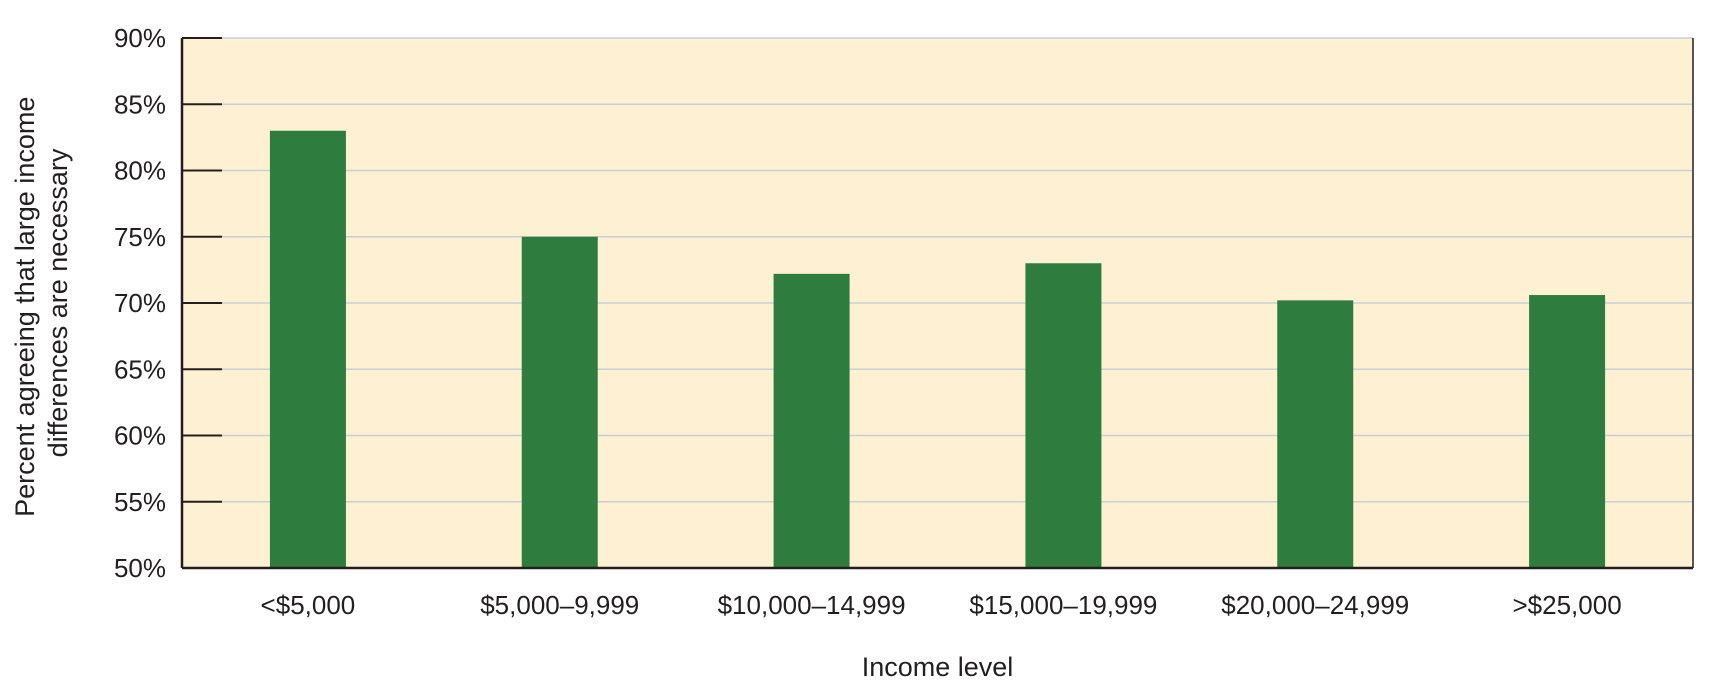  Describe the element at coordinates (1315, 605) in the screenshot. I see `x-category-label: $20,000–24,999` at that location.